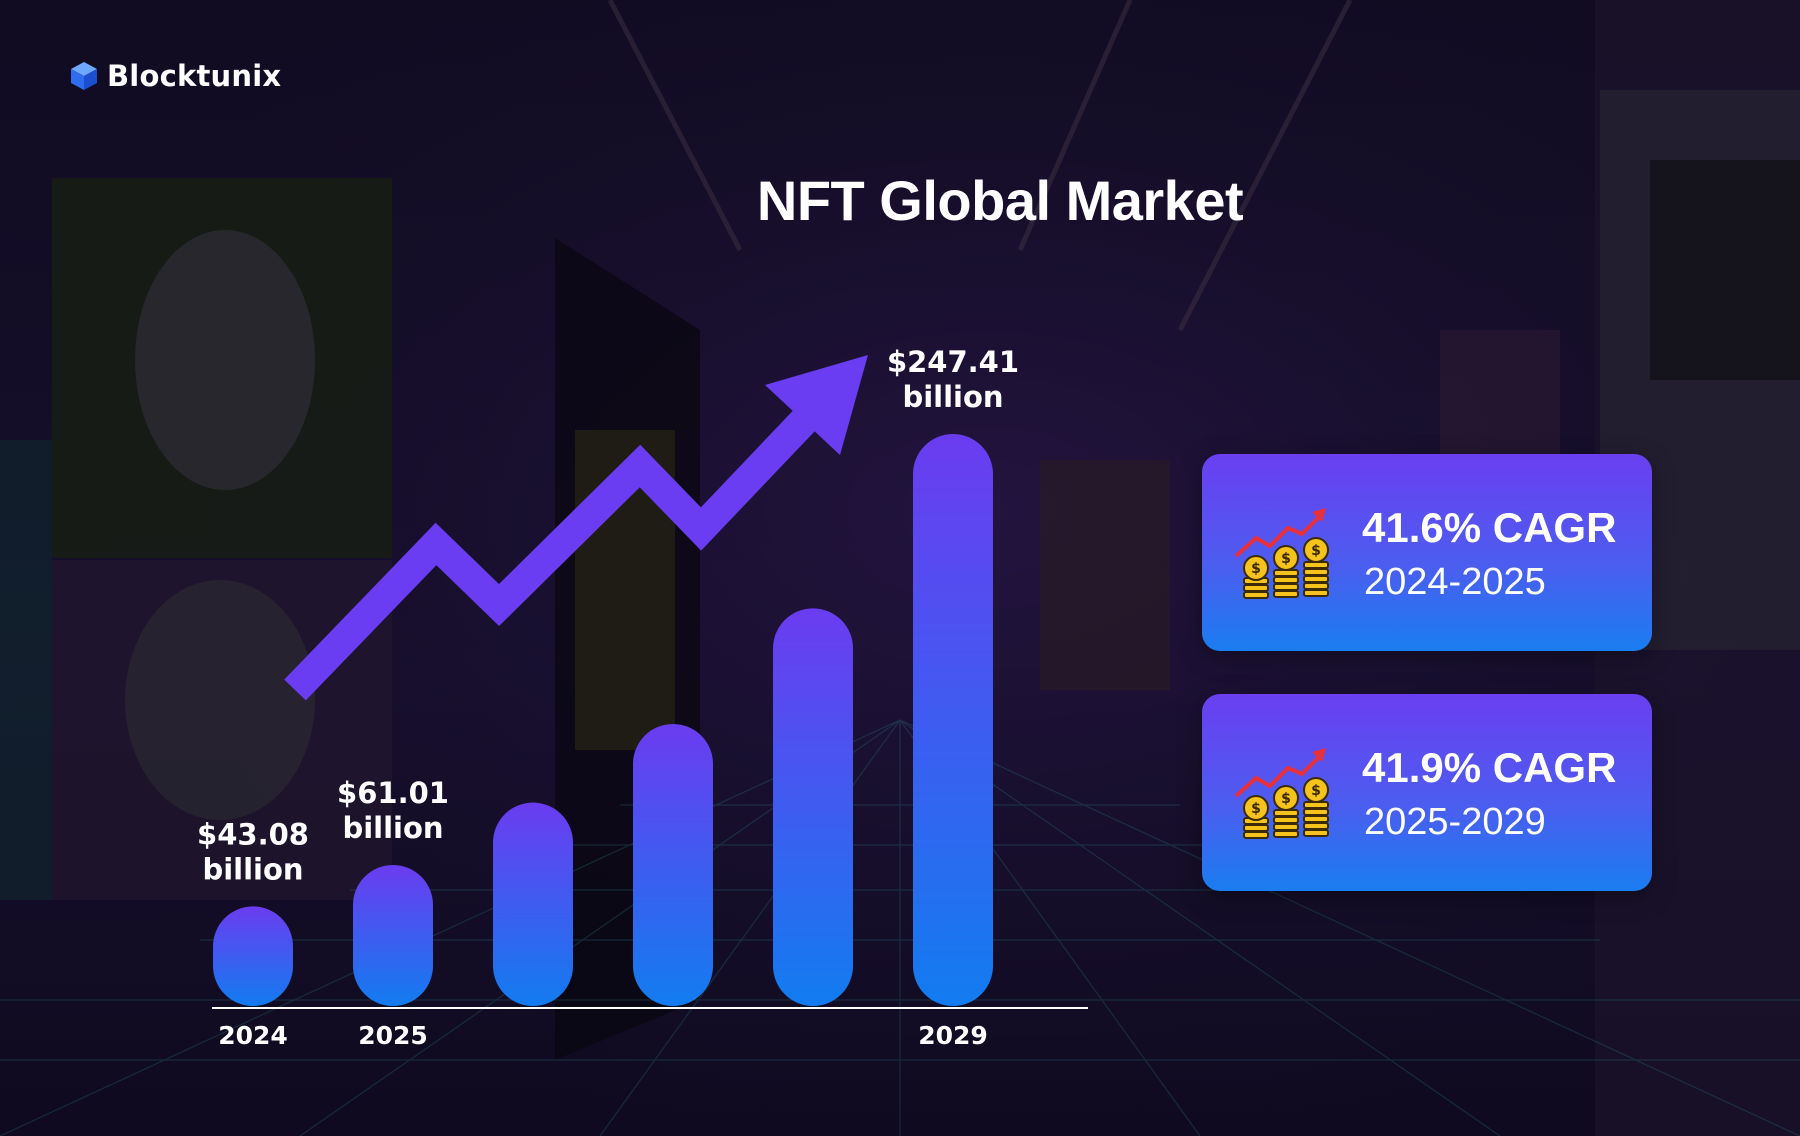  What do you see at coordinates (1455, 822) in the screenshot?
I see `cagr-period: 2025-2029` at bounding box center [1455, 822].